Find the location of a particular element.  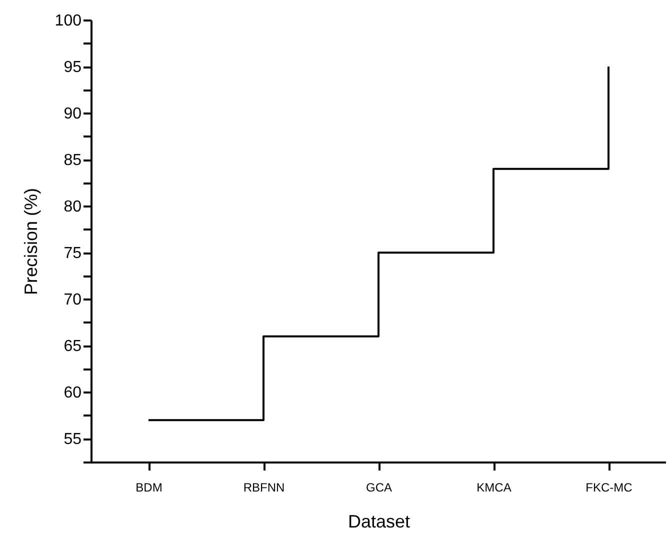

y-tick-label: 75 is located at coordinates (73, 253).